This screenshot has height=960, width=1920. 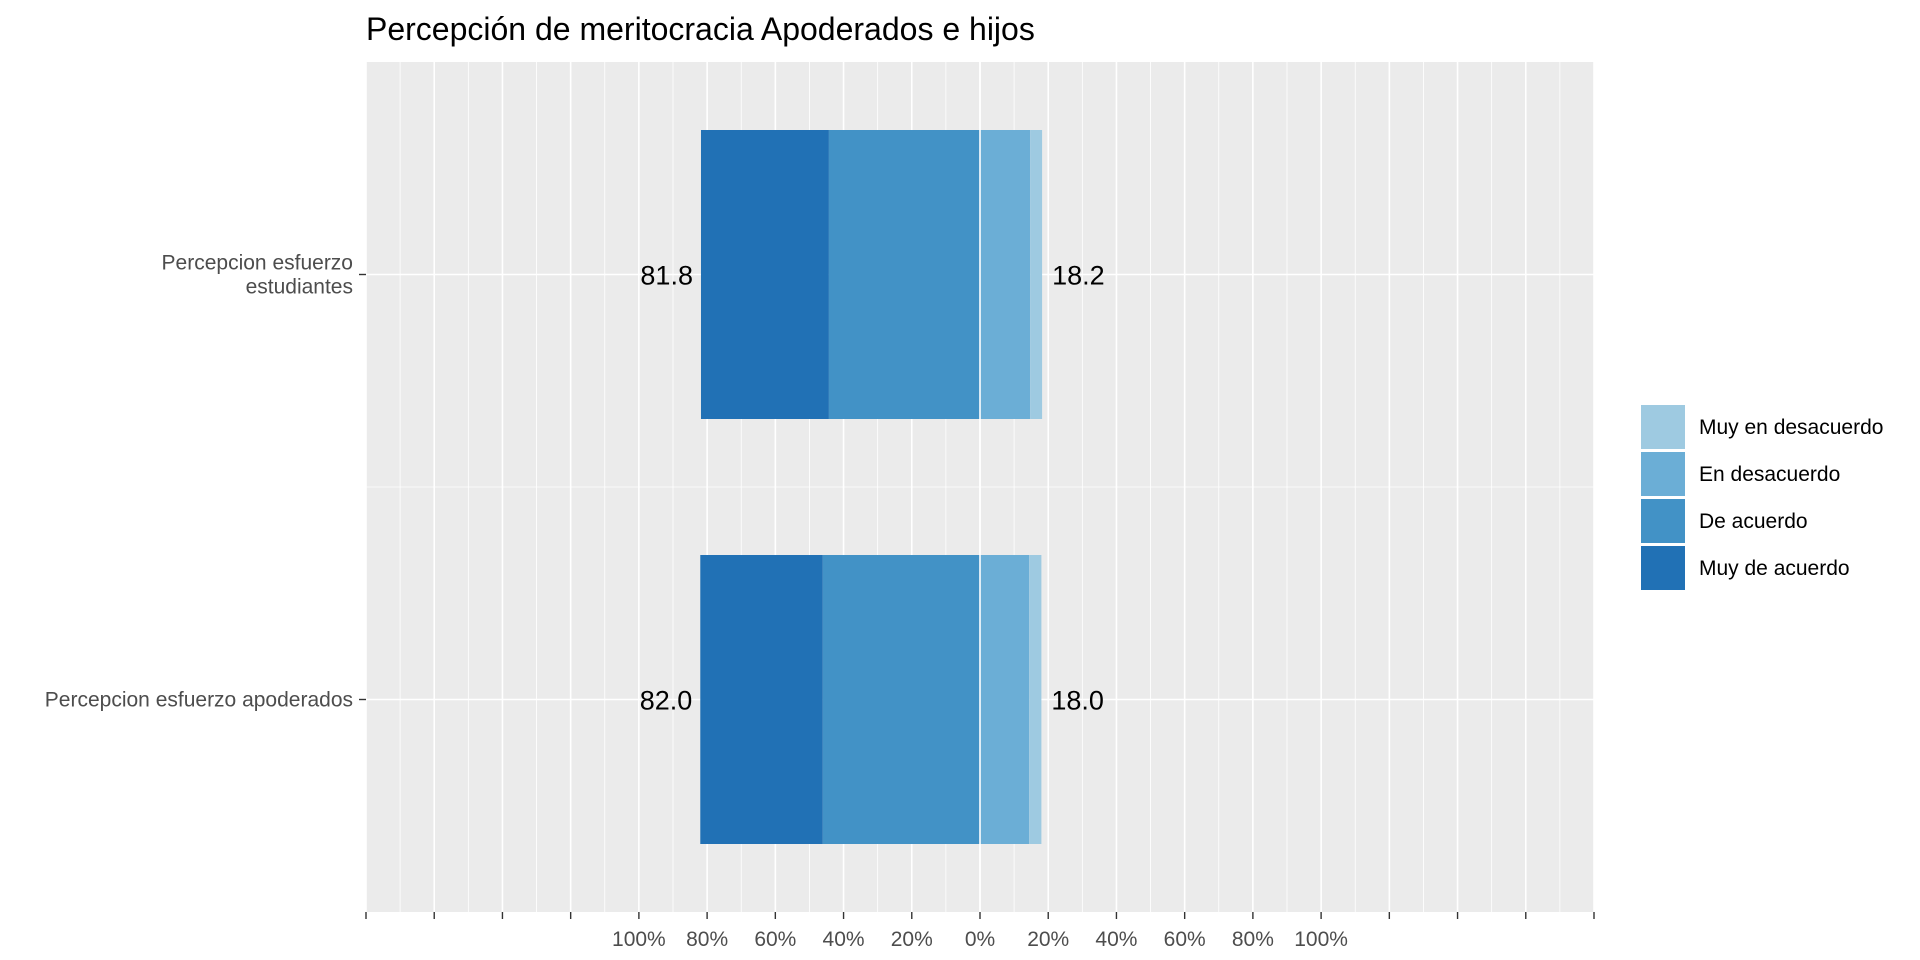 What do you see at coordinates (666, 276) in the screenshot?
I see `left-total-label: 81.8` at bounding box center [666, 276].